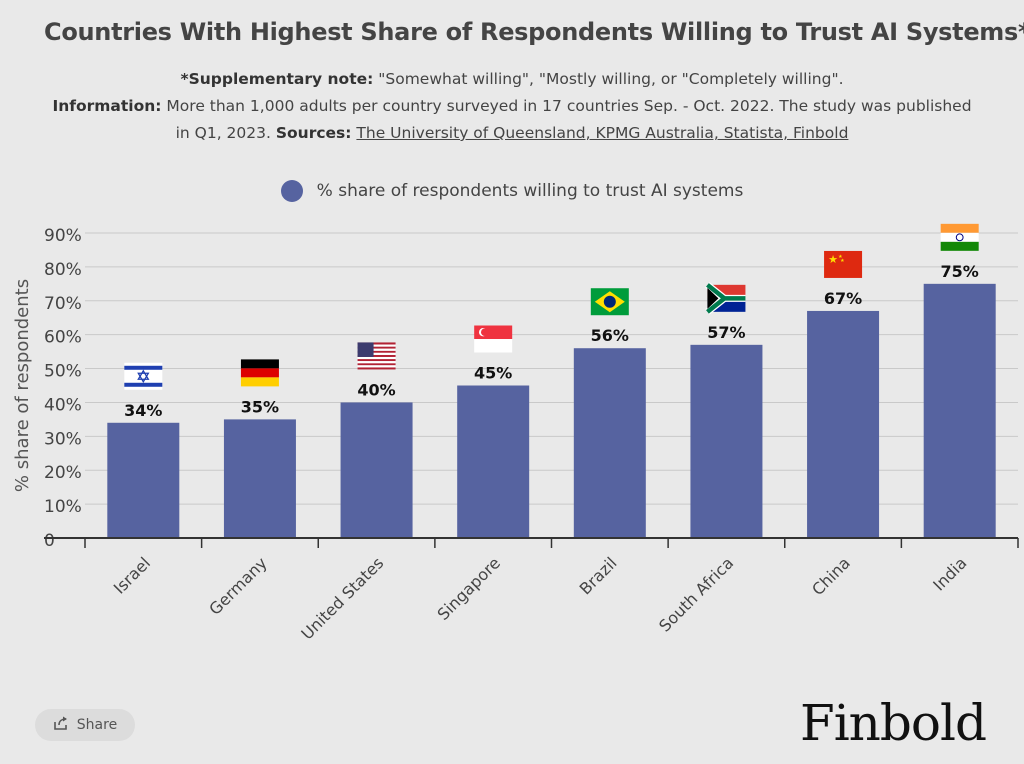  What do you see at coordinates (726, 441) in the screenshot?
I see `bar-south-africa` at bounding box center [726, 441].